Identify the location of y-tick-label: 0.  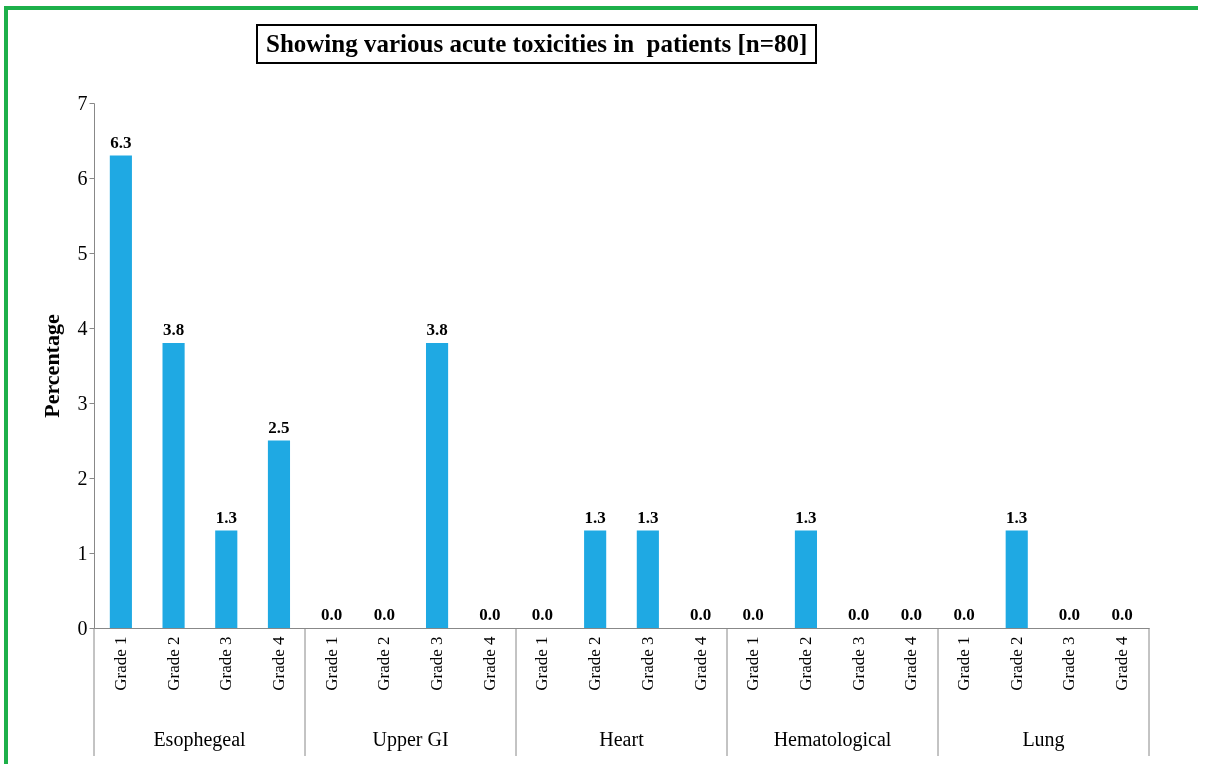
(82, 627).